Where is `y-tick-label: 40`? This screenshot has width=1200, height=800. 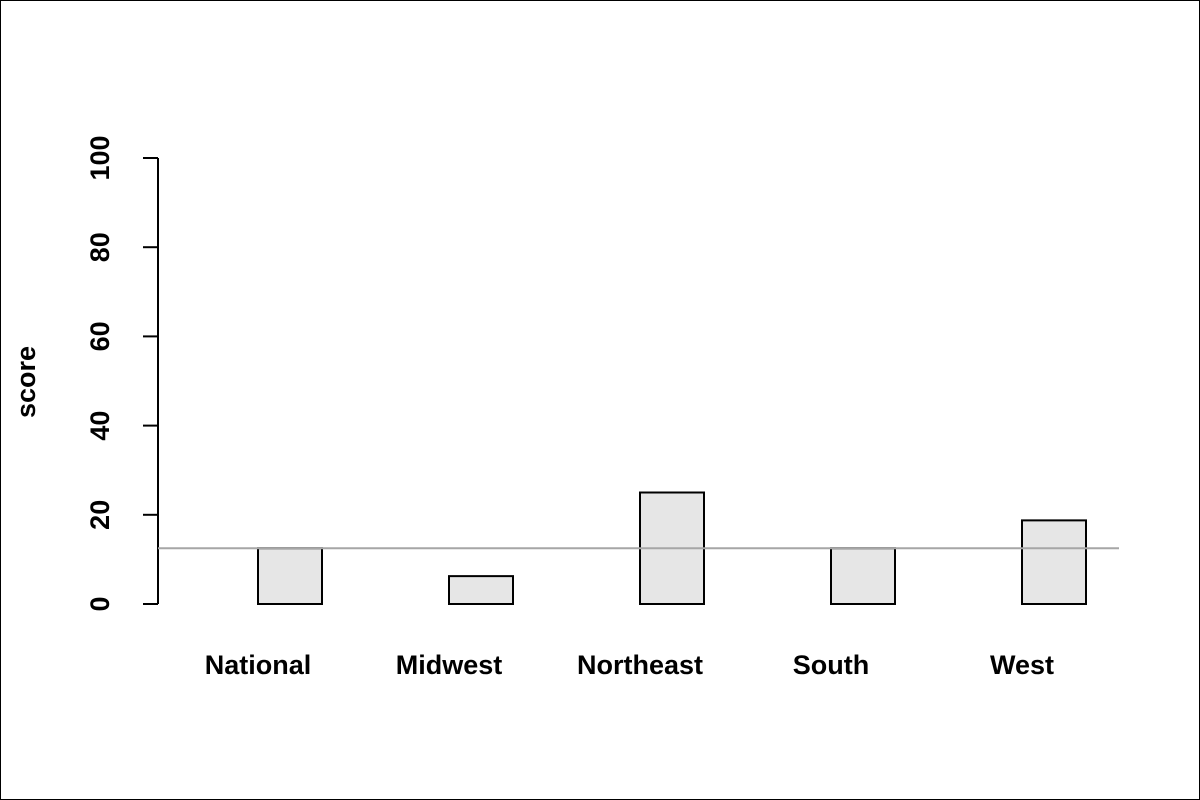 y-tick-label: 40 is located at coordinates (100, 426).